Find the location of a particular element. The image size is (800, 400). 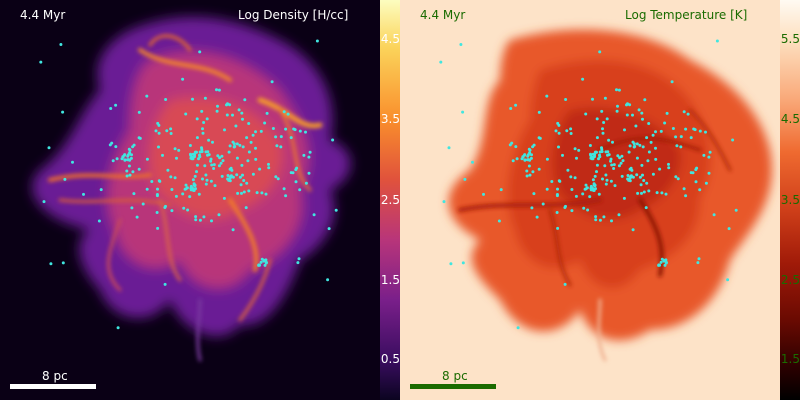

temperature-tick: 3.5 is located at coordinates (790, 200).